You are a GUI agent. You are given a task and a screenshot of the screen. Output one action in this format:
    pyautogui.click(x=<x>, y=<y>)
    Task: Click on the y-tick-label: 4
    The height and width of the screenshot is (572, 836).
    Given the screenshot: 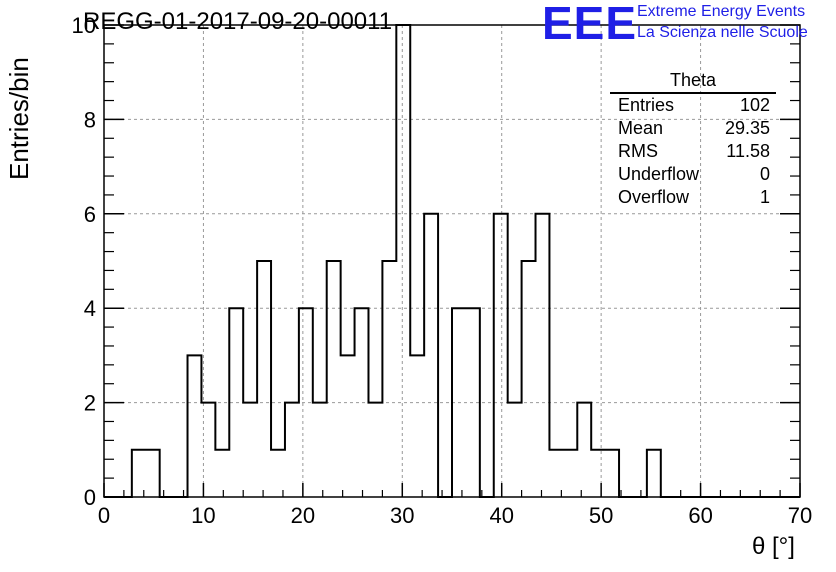 What is the action you would take?
    pyautogui.click(x=90, y=308)
    